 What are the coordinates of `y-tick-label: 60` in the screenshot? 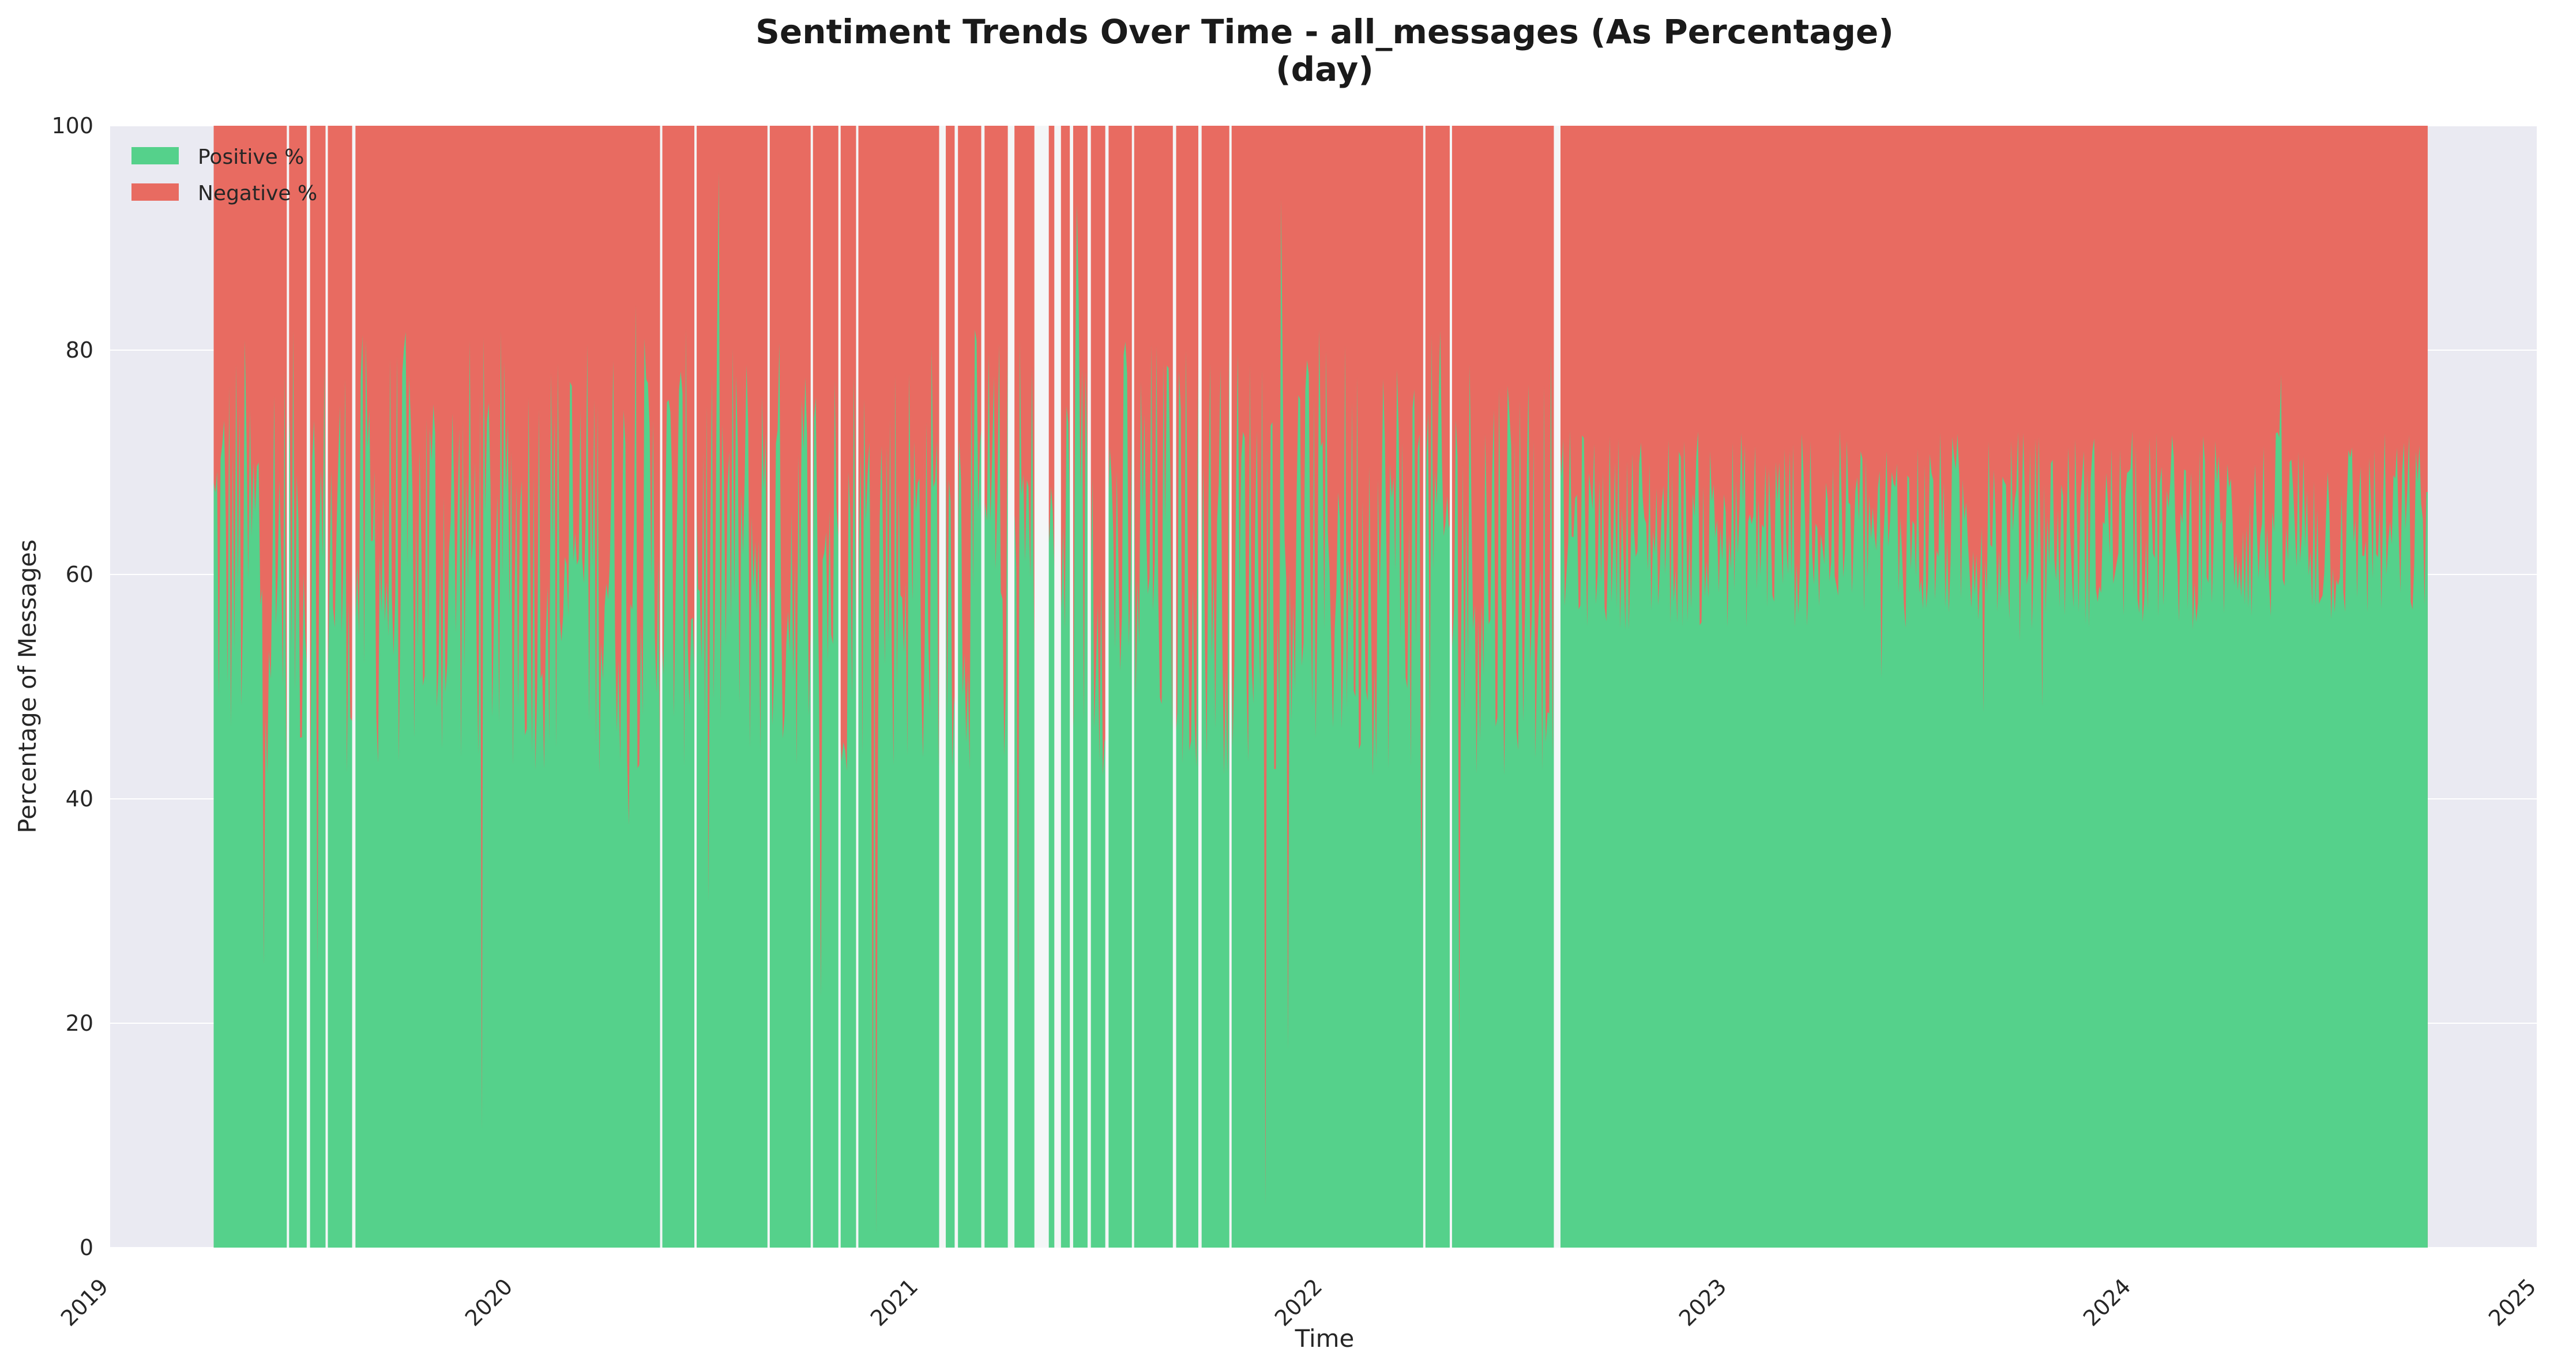 It's located at (79, 574).